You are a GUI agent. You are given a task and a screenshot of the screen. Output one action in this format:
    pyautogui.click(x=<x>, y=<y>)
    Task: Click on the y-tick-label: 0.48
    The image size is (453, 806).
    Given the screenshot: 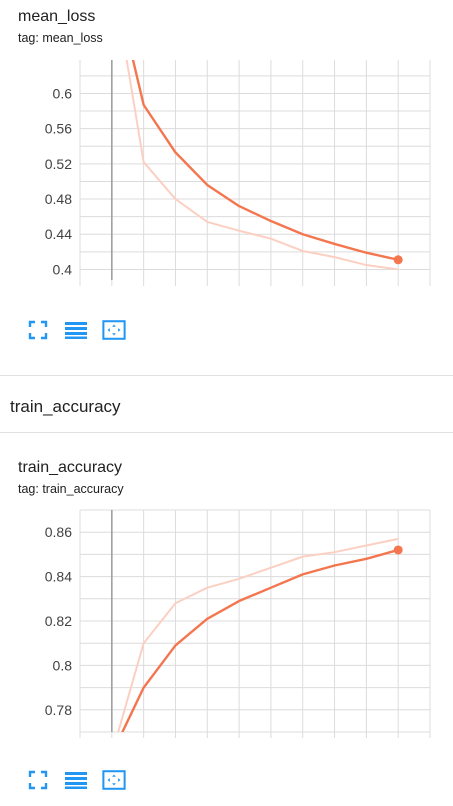 What is the action you would take?
    pyautogui.click(x=58, y=199)
    